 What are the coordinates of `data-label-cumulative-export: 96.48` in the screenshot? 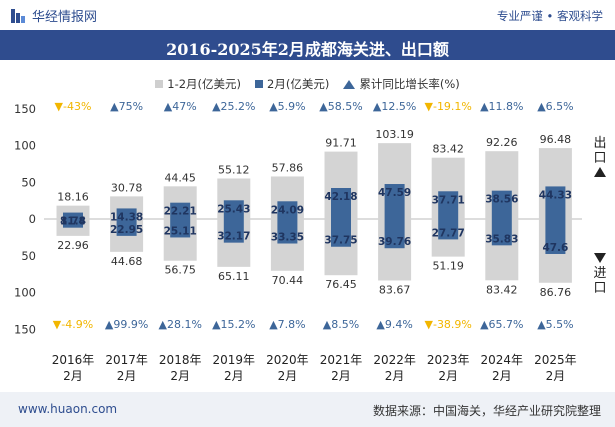 It's located at (556, 139).